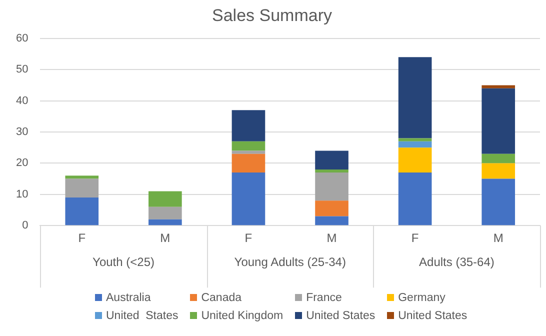 The width and height of the screenshot is (546, 336). I want to click on y-tick-label: 20, so click(22, 163).